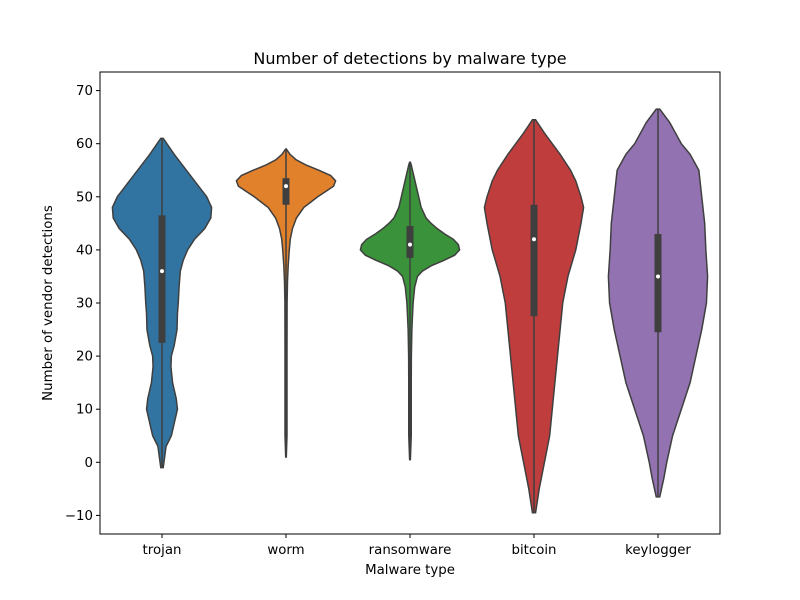 This screenshot has width=800, height=600. Describe the element at coordinates (533, 550) in the screenshot. I see `x-tick-label-bitcoin: bitcoin` at that location.